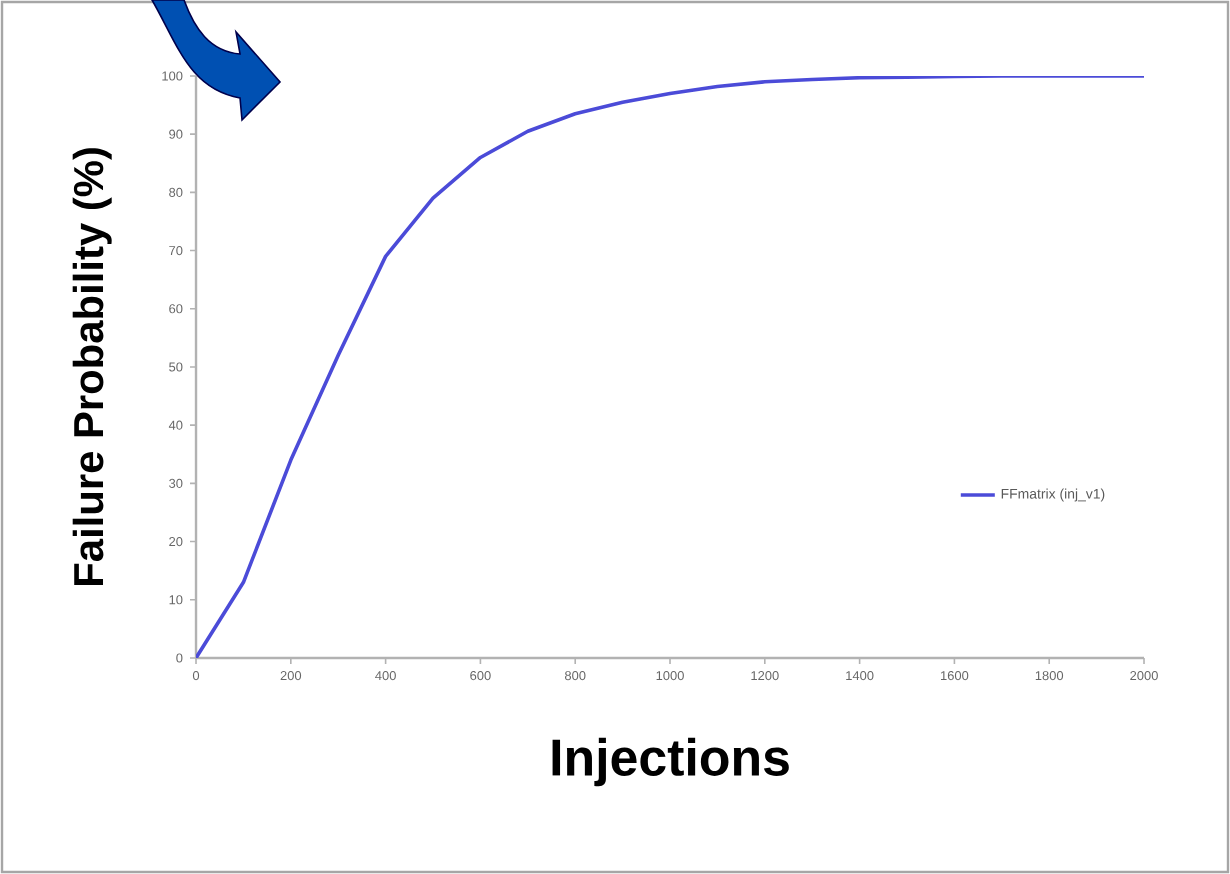  What do you see at coordinates (92, 367) in the screenshot?
I see `y-axis-title: Failure Probability (%)` at bounding box center [92, 367].